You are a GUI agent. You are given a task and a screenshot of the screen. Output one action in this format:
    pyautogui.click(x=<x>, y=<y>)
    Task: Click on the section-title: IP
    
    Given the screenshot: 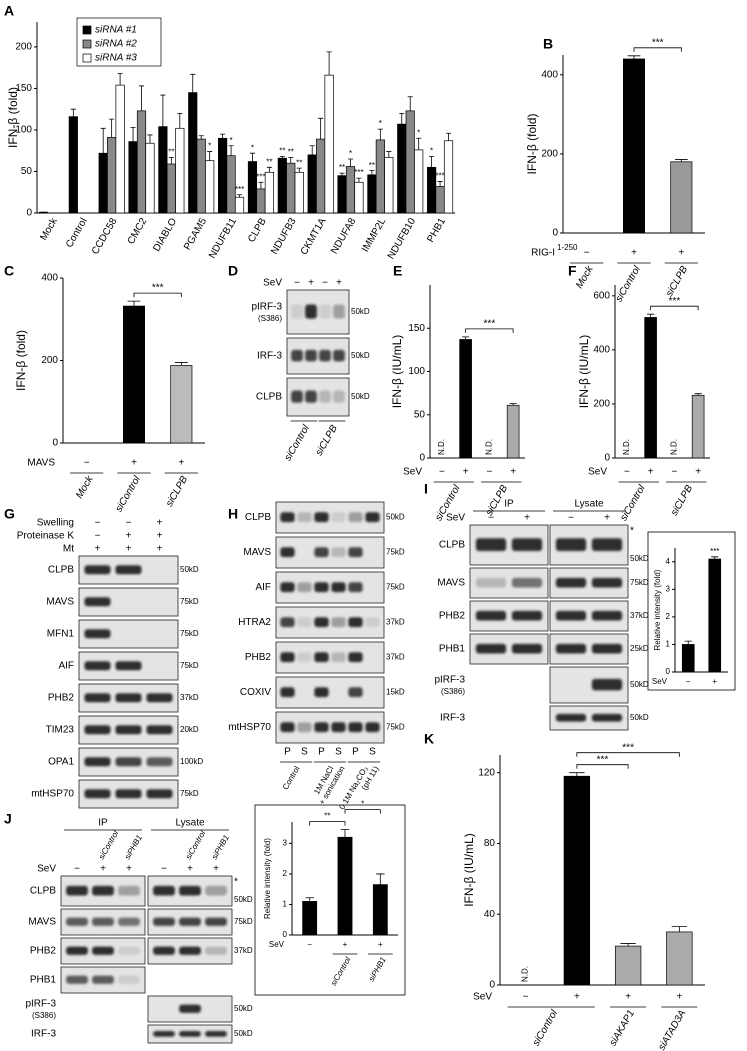 What is the action you would take?
    pyautogui.click(x=103, y=823)
    